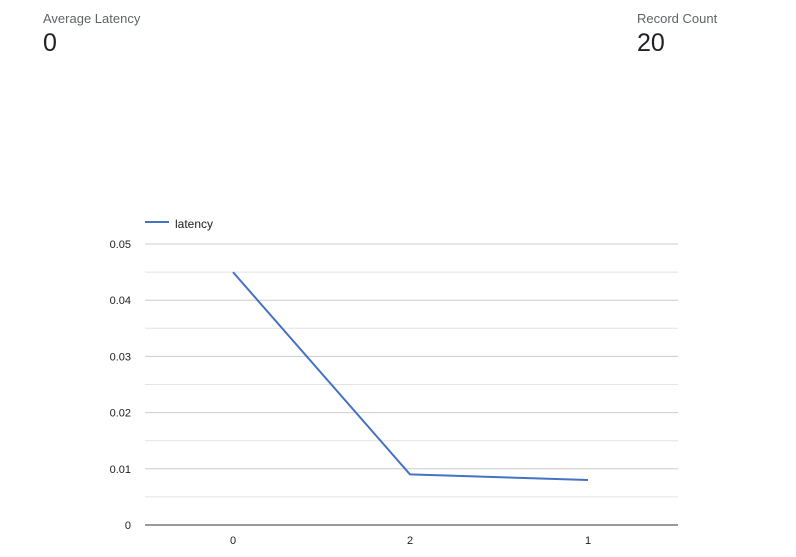  Describe the element at coordinates (92, 18) in the screenshot. I see `scorecard-label: Average Latency` at that location.